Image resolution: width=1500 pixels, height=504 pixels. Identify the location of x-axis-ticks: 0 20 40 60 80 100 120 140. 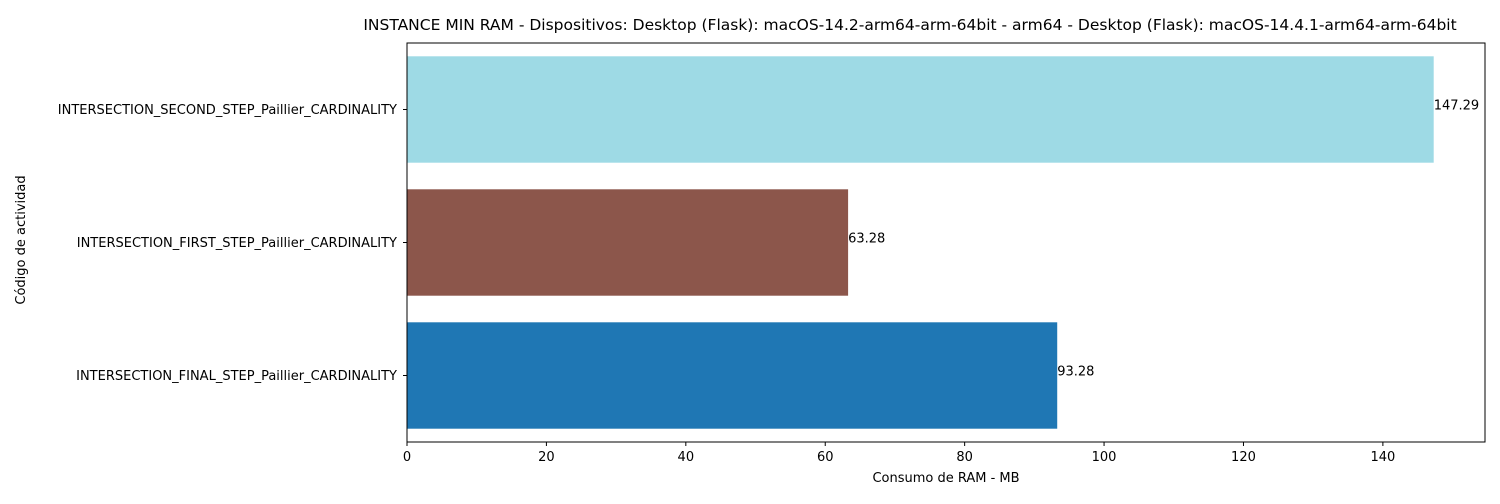
(899, 453).